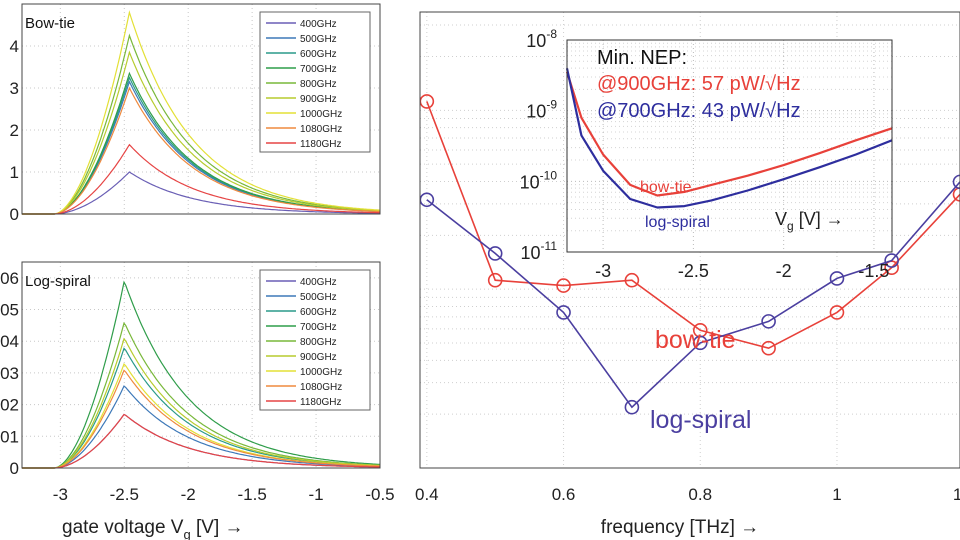  What do you see at coordinates (14, 130) in the screenshot?
I see `y-tick-label: 2` at bounding box center [14, 130].